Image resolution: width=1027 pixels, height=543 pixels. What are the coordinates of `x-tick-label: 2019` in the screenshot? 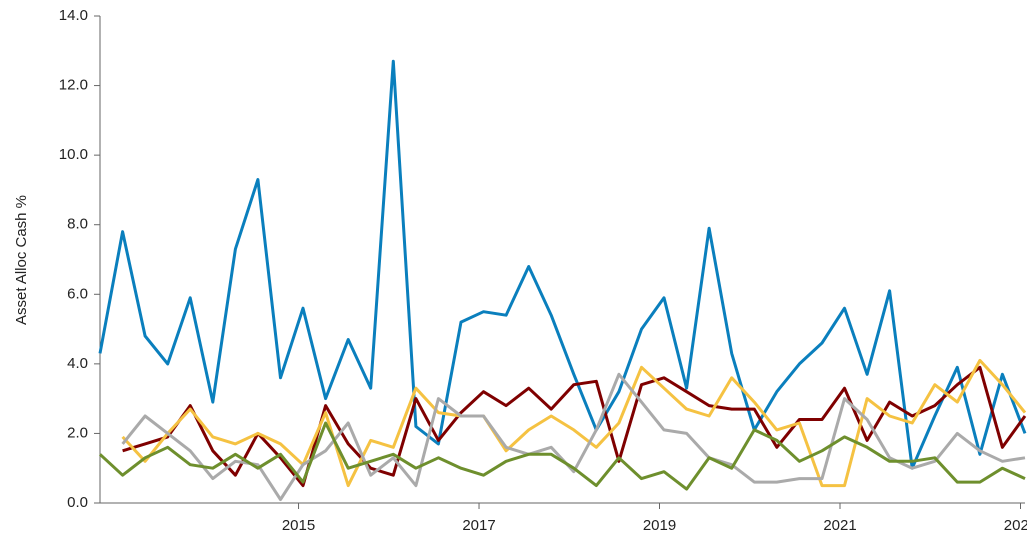 It's located at (659, 525).